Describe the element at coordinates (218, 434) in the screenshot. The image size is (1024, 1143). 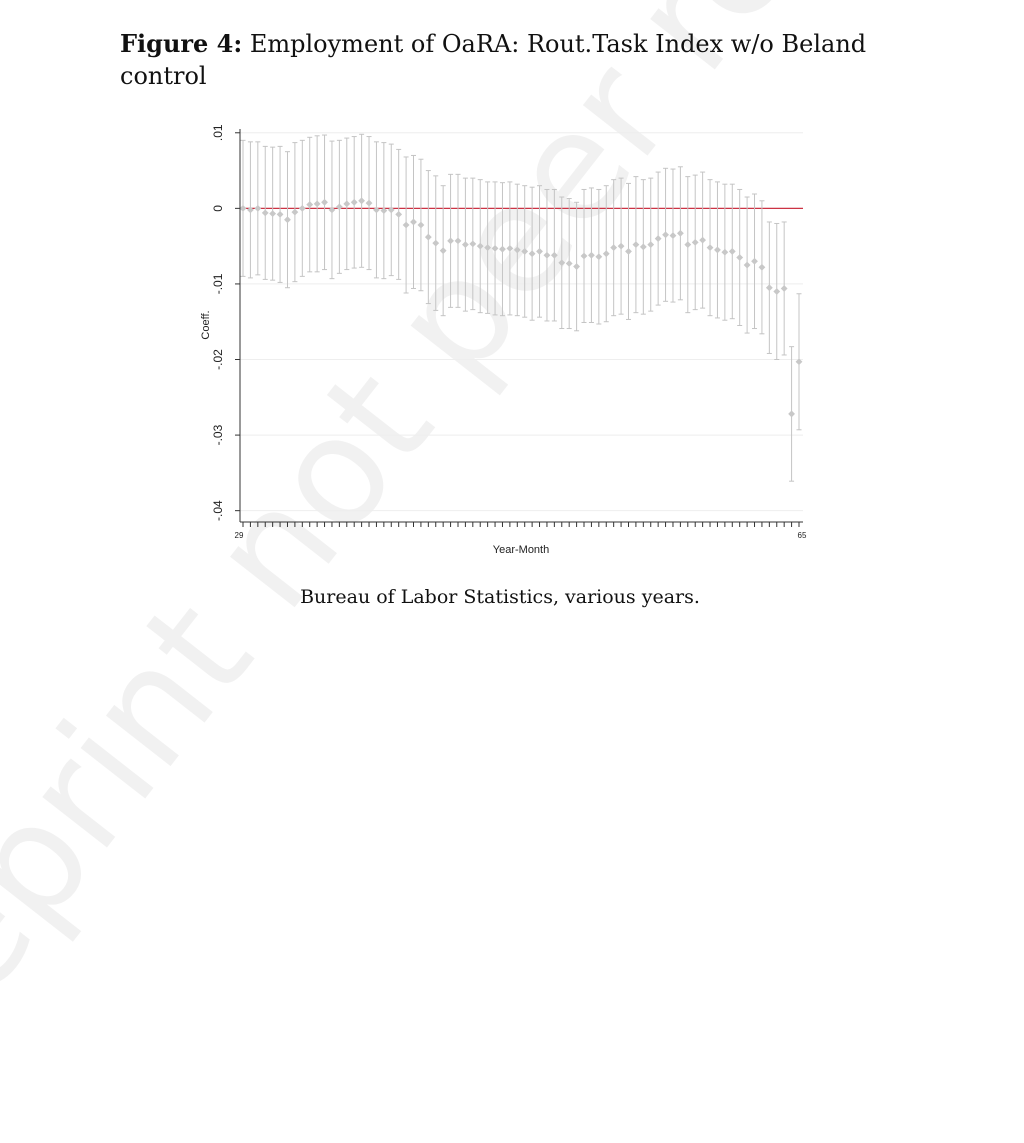
I see `y-tick-label: -.03` at that location.